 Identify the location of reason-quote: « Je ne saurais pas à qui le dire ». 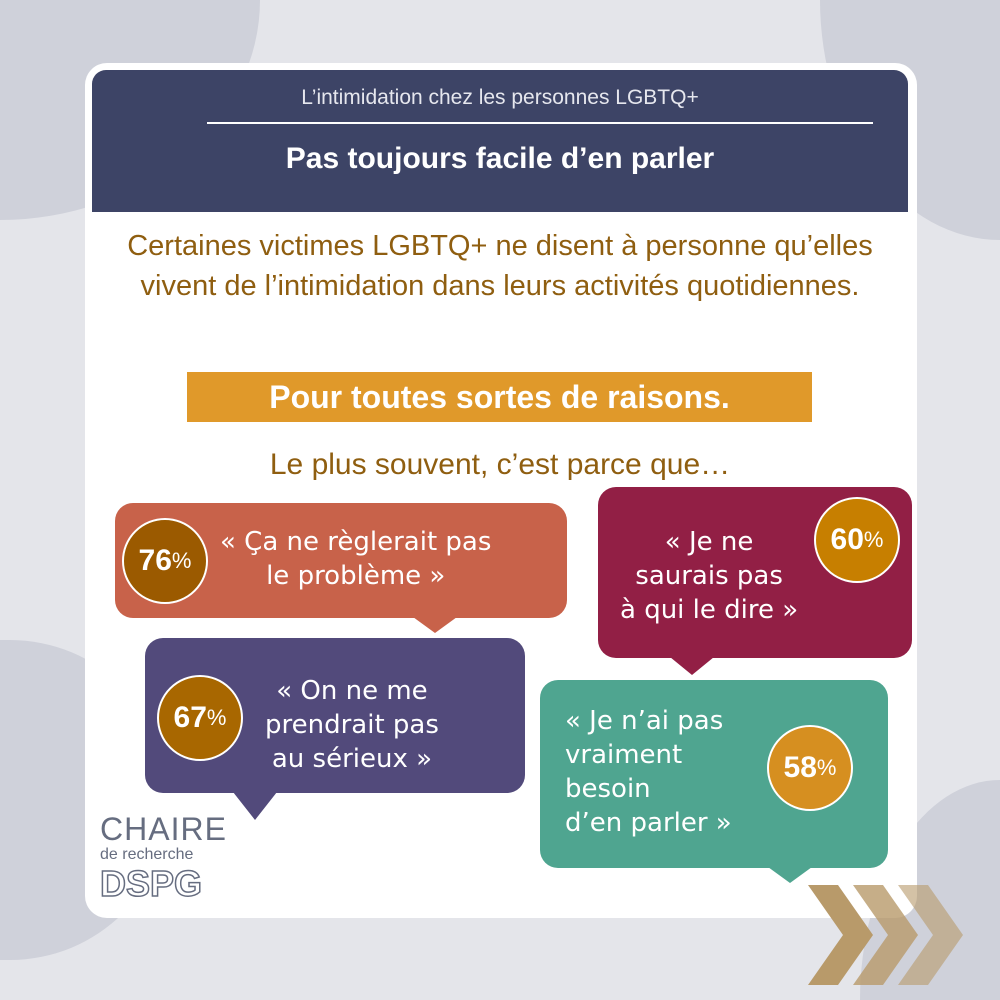
(709, 576).